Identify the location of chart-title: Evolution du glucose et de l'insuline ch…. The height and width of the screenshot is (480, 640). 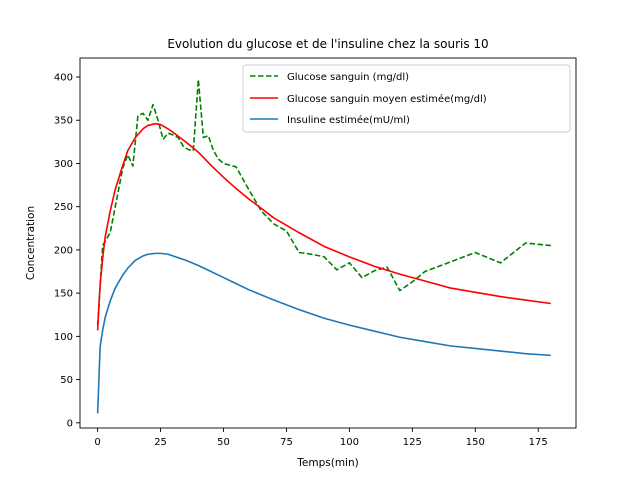
(327, 44).